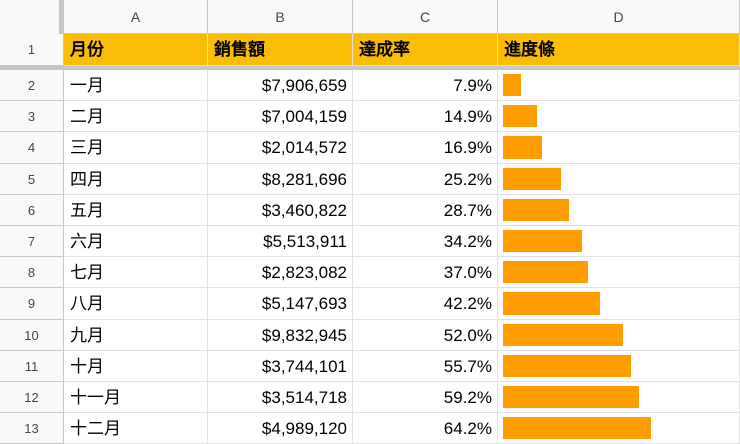 The image size is (740, 444). What do you see at coordinates (32, 85) in the screenshot?
I see `row-header: 2` at bounding box center [32, 85].